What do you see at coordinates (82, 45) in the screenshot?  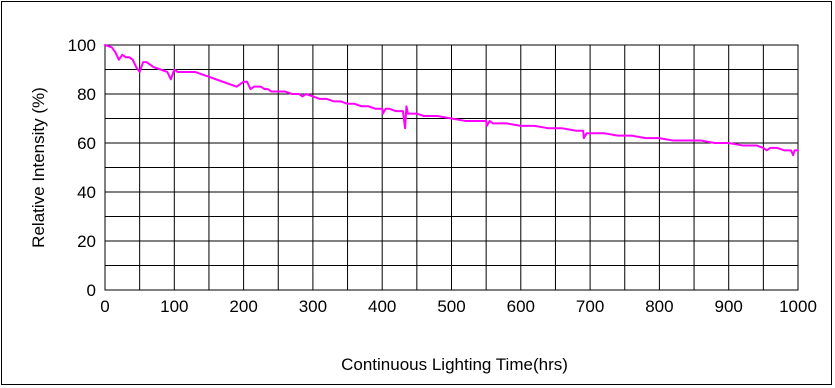 I see `y-tick-label: 100` at bounding box center [82, 45].